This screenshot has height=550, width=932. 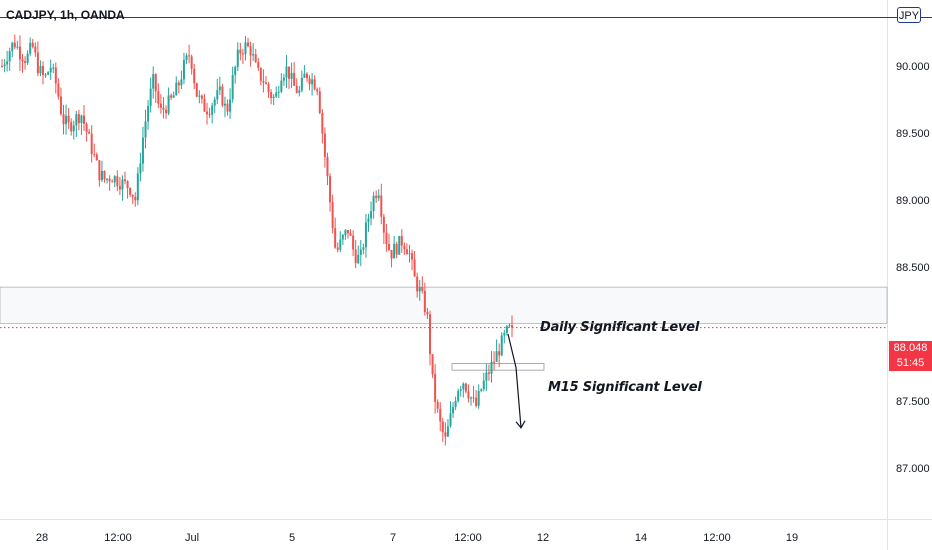 What do you see at coordinates (292, 538) in the screenshot?
I see `x-tick-label: 5` at bounding box center [292, 538].